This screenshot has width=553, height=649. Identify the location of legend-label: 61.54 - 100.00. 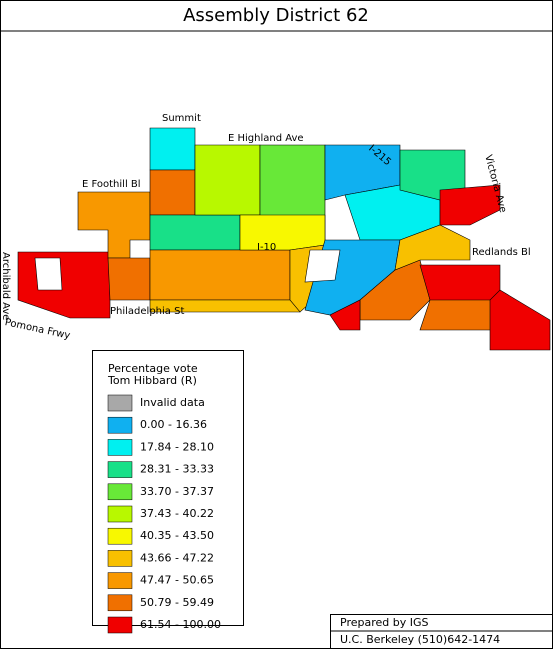
(180, 624).